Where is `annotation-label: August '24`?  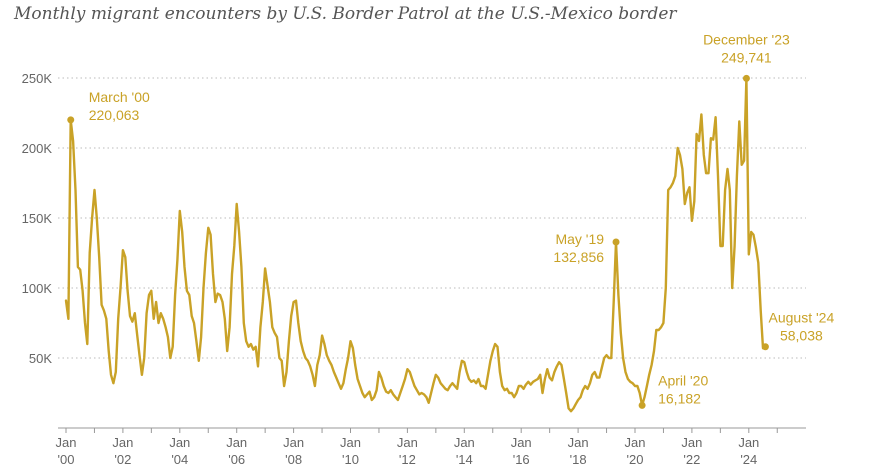
annotation-label: August '24 is located at coordinates (802, 318).